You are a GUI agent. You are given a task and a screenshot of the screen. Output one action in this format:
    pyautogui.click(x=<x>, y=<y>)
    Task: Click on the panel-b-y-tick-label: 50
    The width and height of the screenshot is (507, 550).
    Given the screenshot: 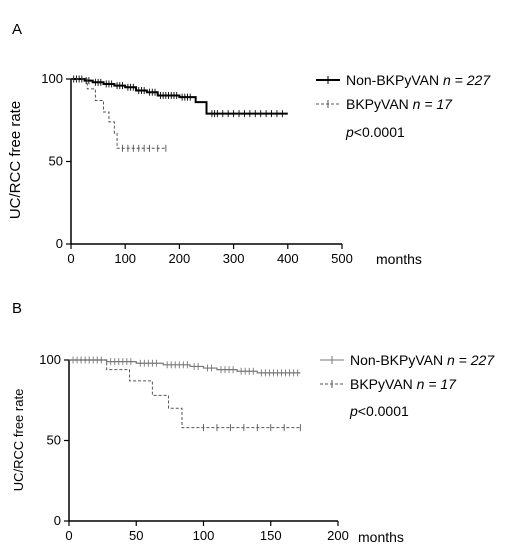 What is the action you would take?
    pyautogui.click(x=54, y=440)
    